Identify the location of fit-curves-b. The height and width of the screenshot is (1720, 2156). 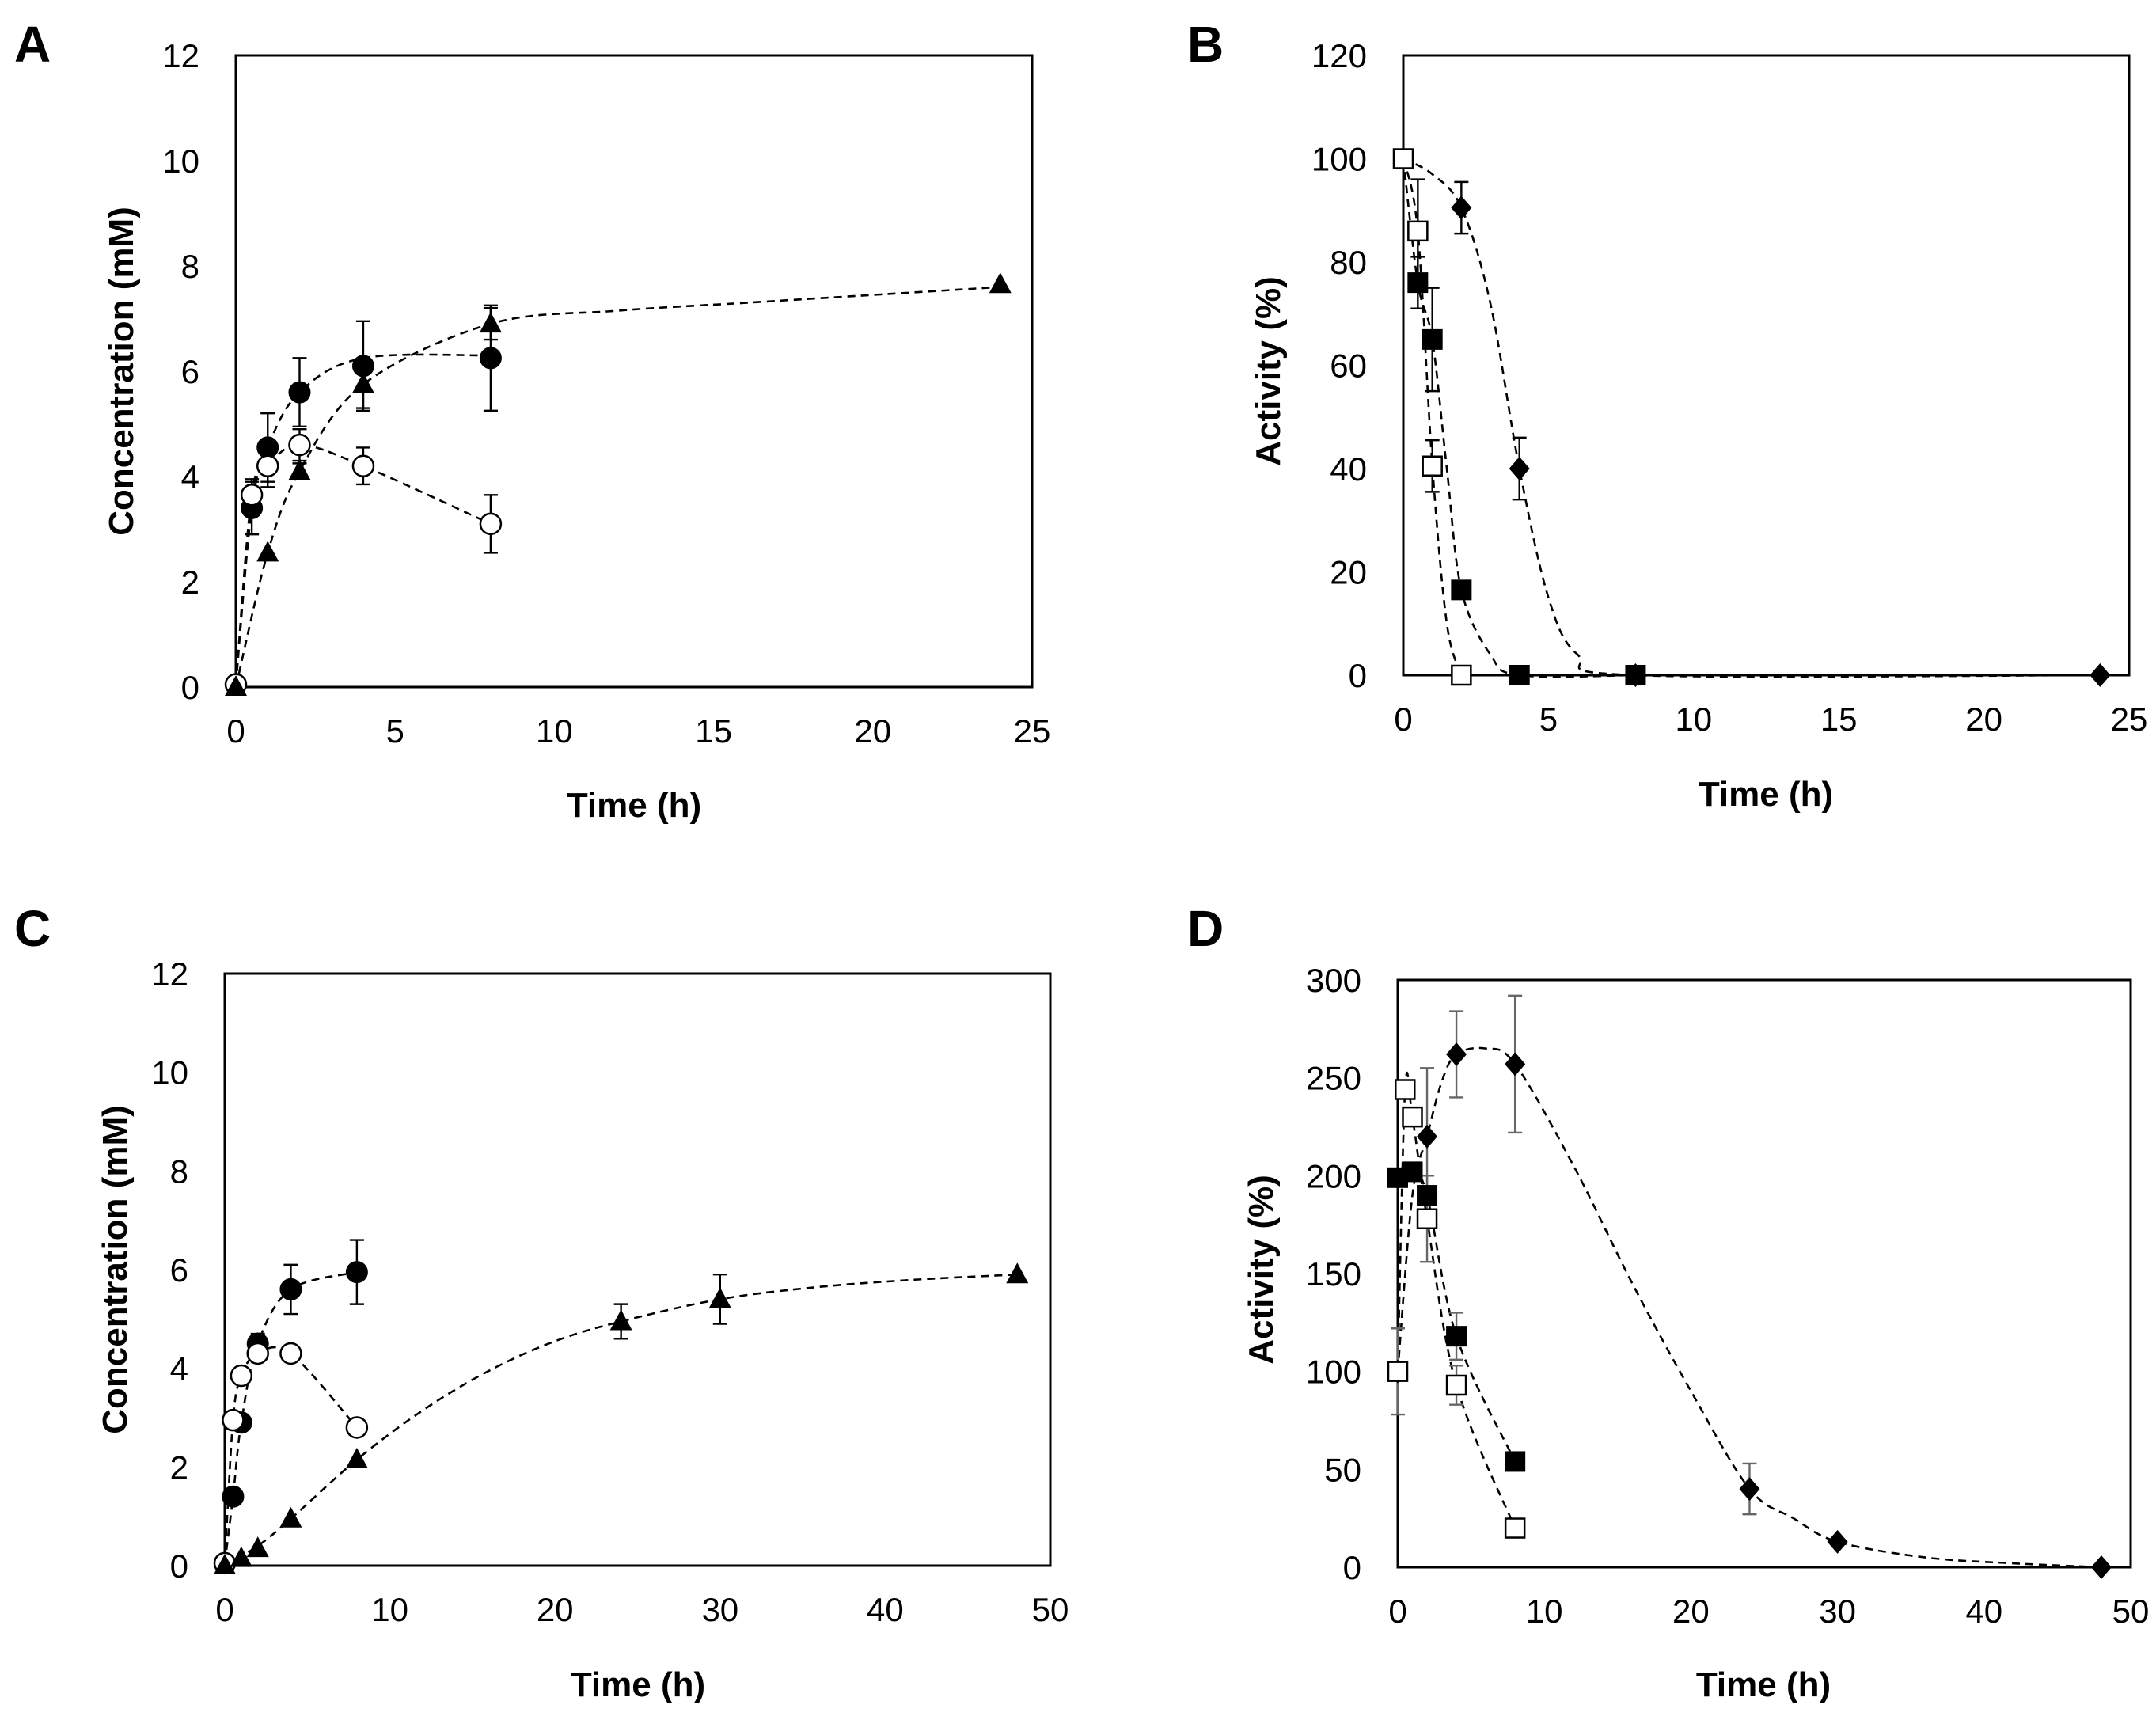
(1751, 418).